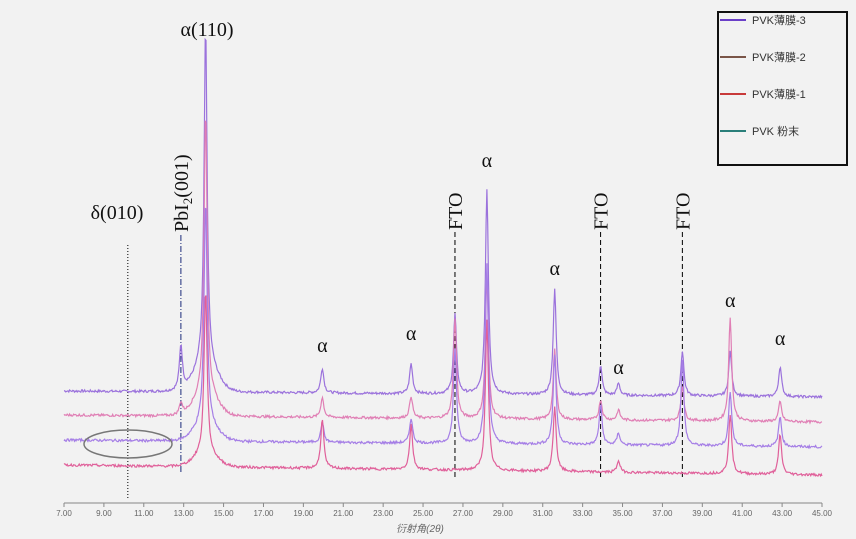 The width and height of the screenshot is (856, 539). Describe the element at coordinates (775, 131) in the screenshot. I see `legend-label: PVK 粉末` at that location.